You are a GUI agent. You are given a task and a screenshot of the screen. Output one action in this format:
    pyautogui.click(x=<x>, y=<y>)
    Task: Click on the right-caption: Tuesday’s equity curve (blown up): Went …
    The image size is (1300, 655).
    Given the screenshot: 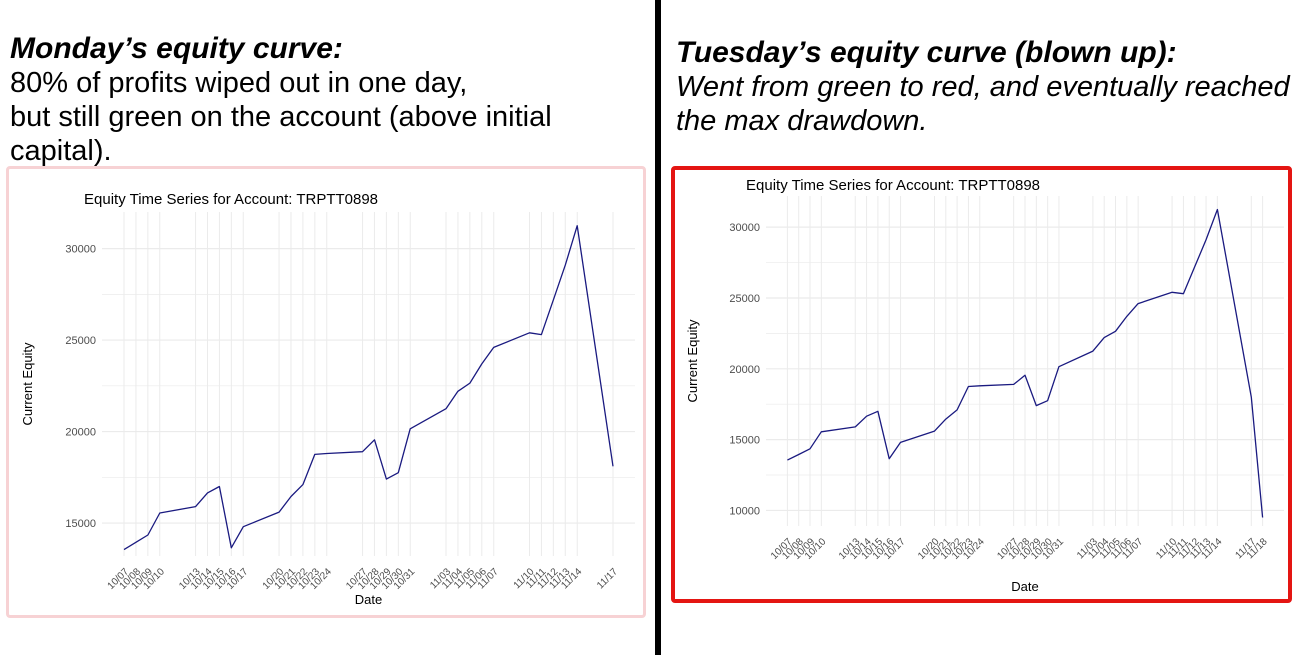 What is the action you would take?
    pyautogui.click(x=986, y=87)
    